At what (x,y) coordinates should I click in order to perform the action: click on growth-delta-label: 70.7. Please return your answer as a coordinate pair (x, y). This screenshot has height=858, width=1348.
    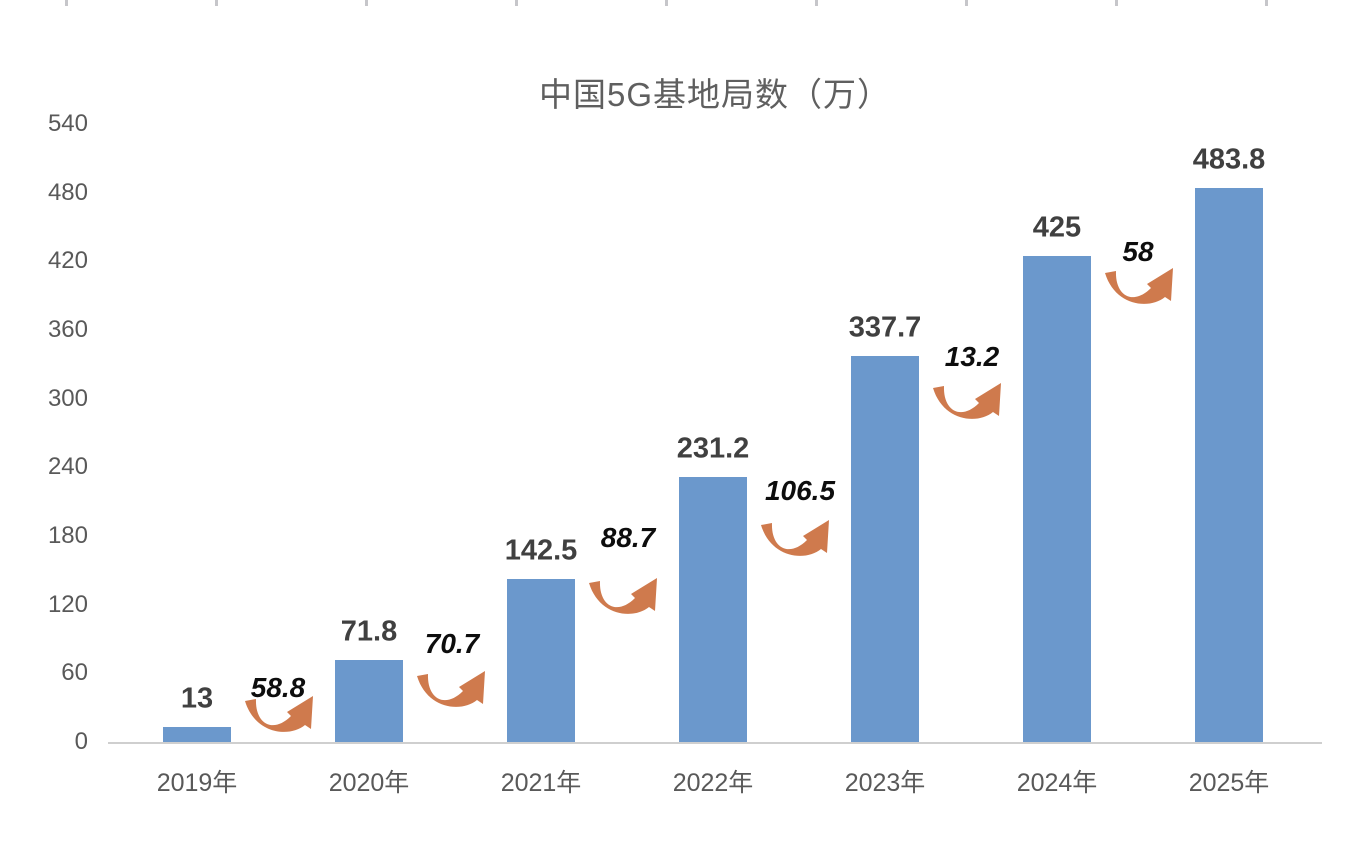
    Looking at the image, I should click on (452, 643).